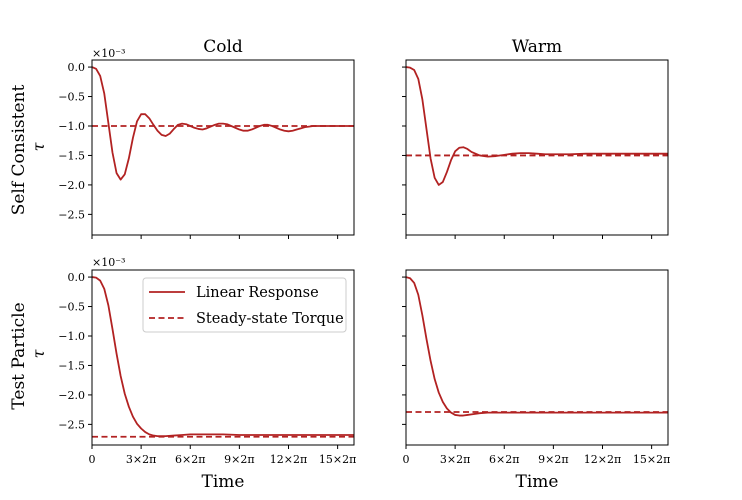  Describe the element at coordinates (537, 482) in the screenshot. I see `x-axis-label-warm: Time` at that location.